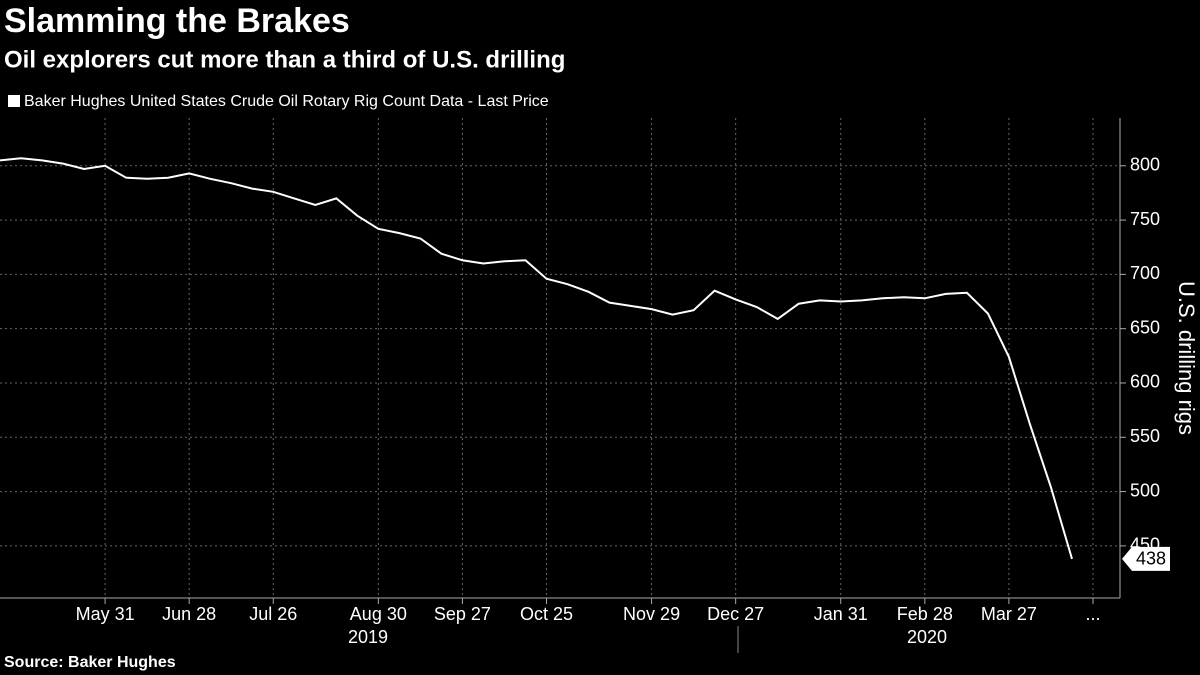  What do you see at coordinates (1145, 165) in the screenshot?
I see `y-tick-label: 800` at bounding box center [1145, 165].